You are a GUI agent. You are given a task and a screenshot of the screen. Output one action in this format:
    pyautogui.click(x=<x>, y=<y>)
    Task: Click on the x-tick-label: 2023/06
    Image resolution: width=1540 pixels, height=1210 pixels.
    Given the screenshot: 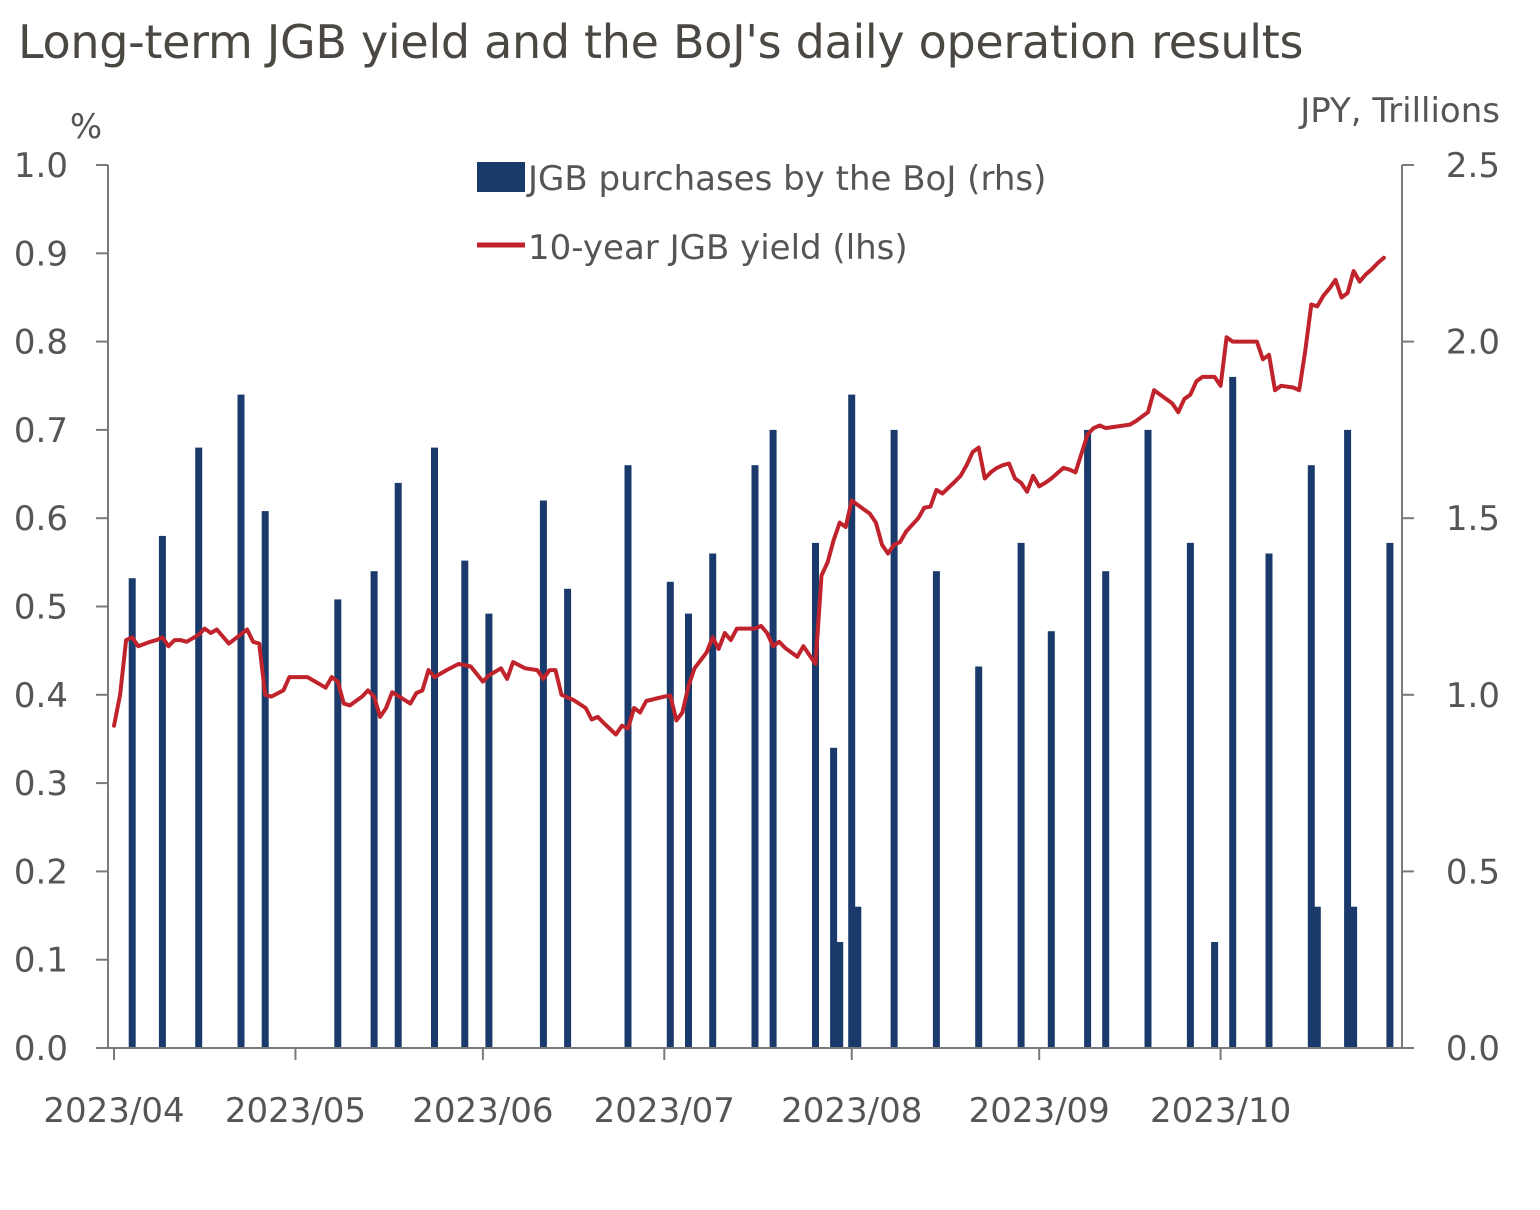 What is the action you would take?
    pyautogui.click(x=482, y=1111)
    